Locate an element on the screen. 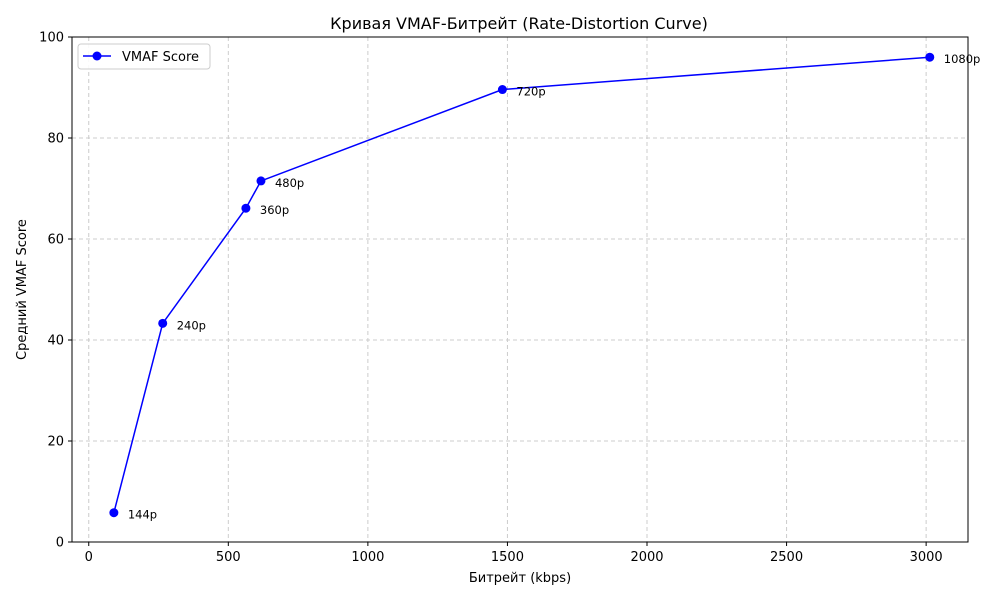  point-label: 240p is located at coordinates (191, 325).